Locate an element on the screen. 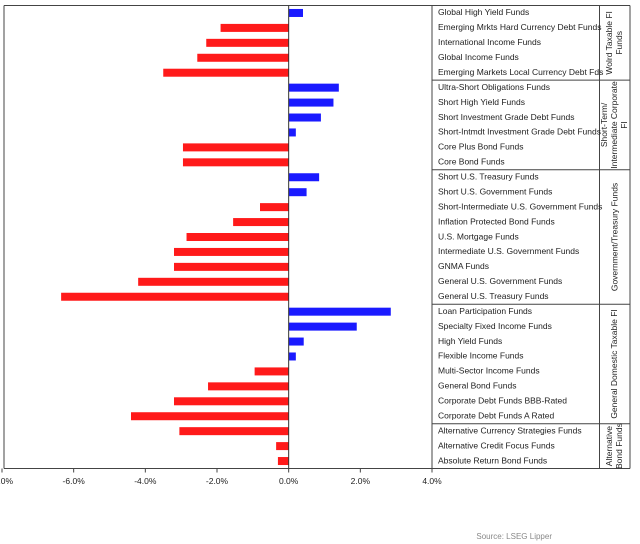  category-label: Global High Yield Funds is located at coordinates (483, 12).